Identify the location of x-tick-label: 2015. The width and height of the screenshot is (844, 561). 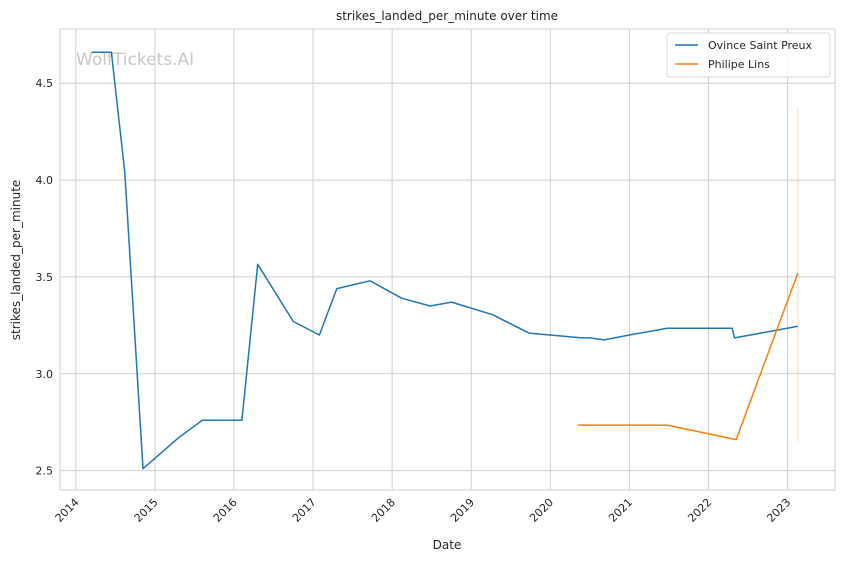
(146, 510).